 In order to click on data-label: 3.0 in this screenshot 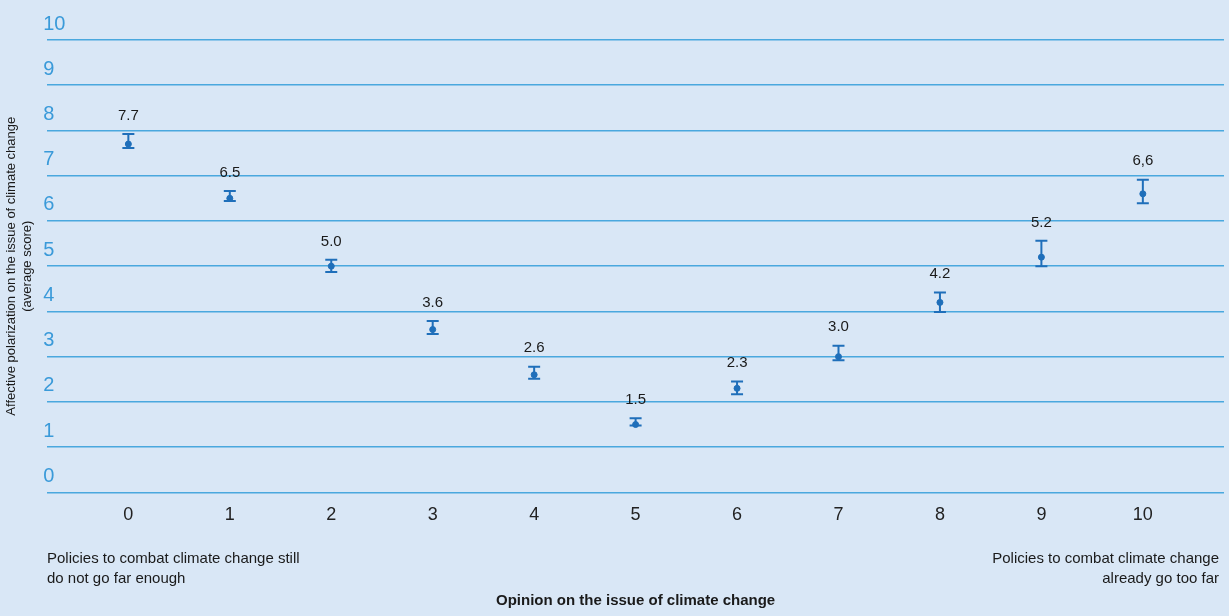, I will do `click(838, 326)`.